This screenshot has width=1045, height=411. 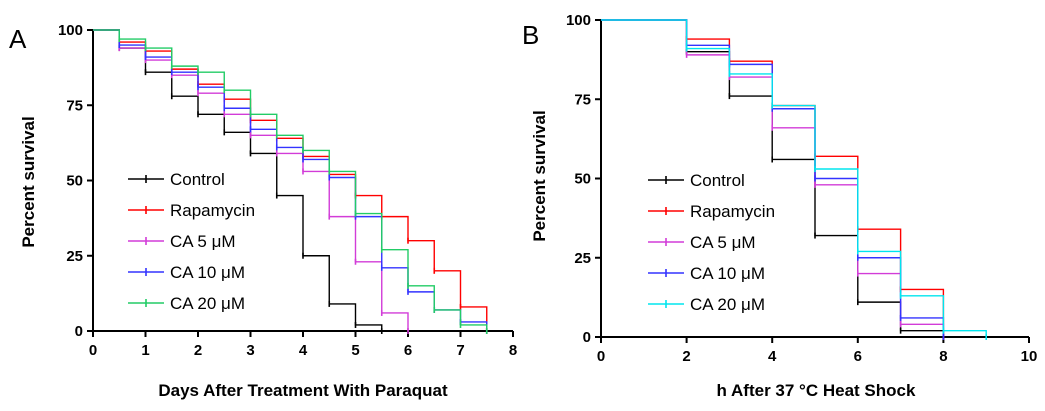 I want to click on panel-b-y-tick-label: 100, so click(x=578, y=20).